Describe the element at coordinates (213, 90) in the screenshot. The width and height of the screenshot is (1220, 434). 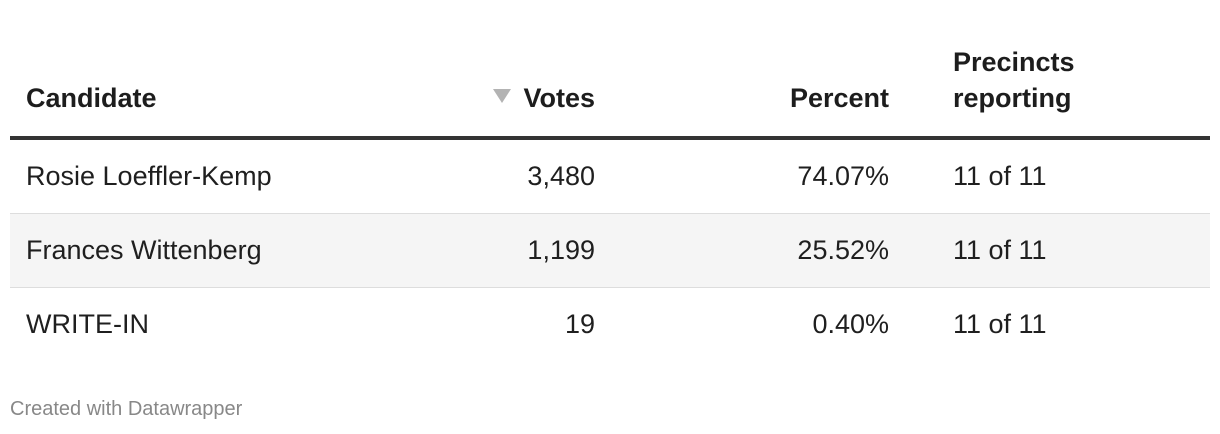
I see `header-candidate: Candidate` at that location.